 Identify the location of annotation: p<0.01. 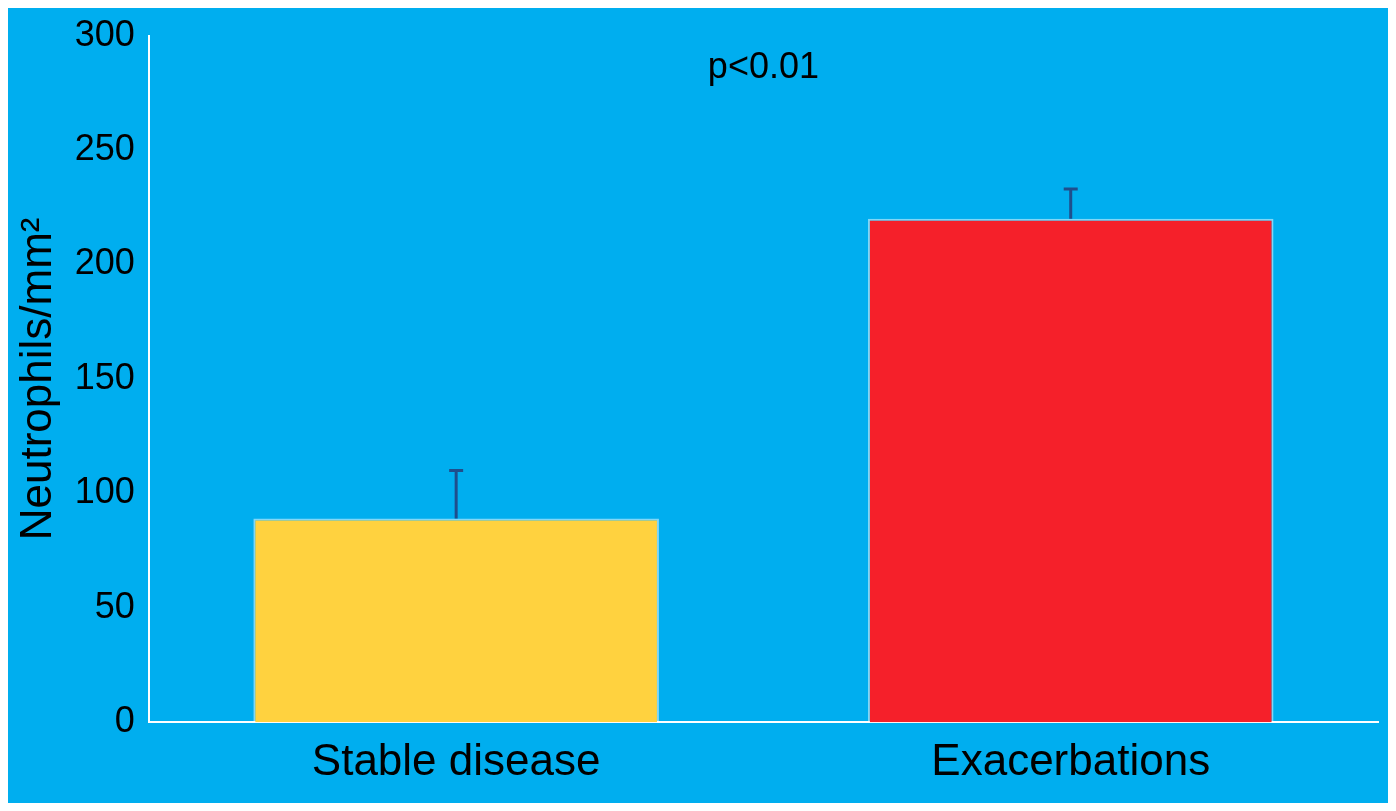
(763, 65).